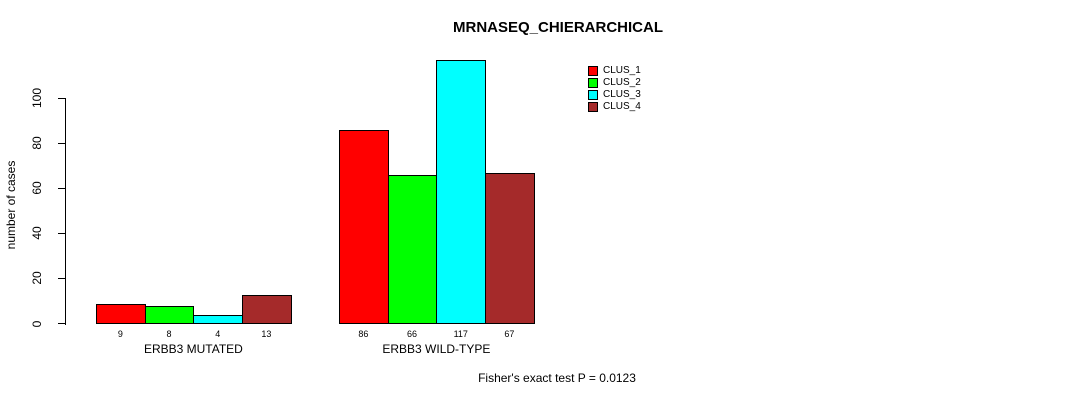  What do you see at coordinates (37, 188) in the screenshot?
I see `y-tick-label: 60` at bounding box center [37, 188].